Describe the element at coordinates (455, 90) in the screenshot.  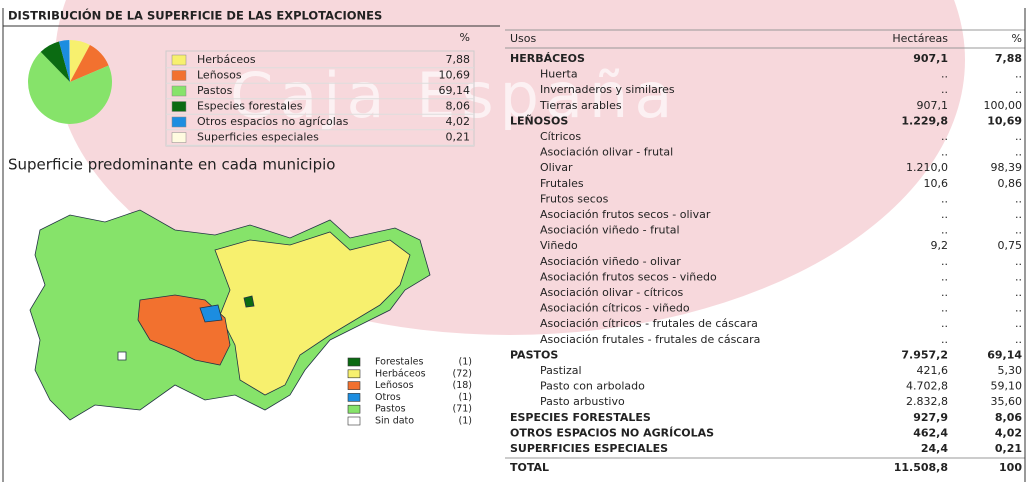
I see `legend-value: 69,14` at that location.